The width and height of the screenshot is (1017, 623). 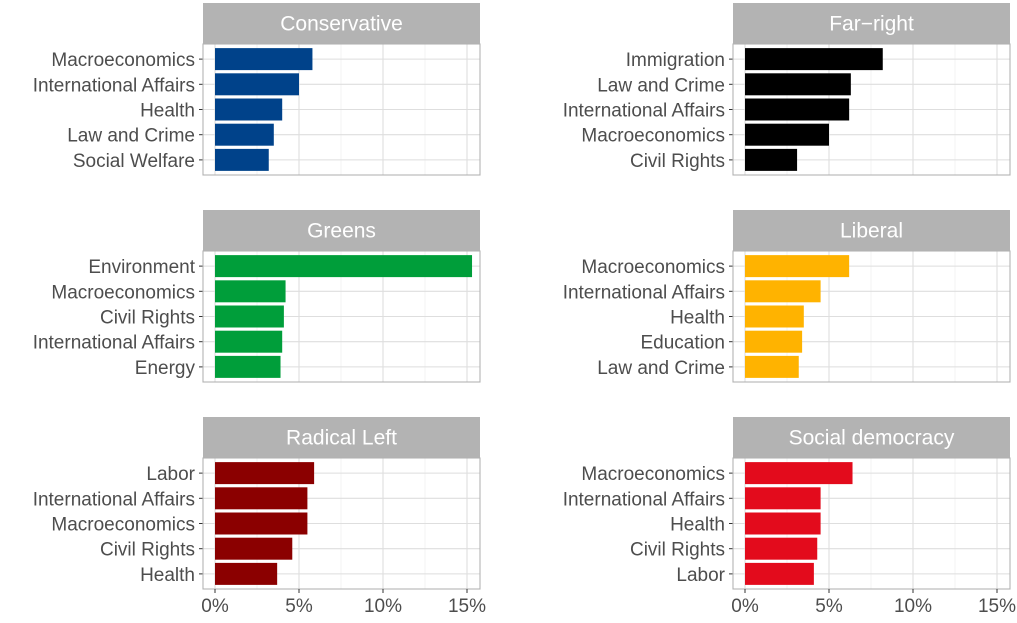 What do you see at coordinates (141, 267) in the screenshot?
I see `category-label: Environment` at bounding box center [141, 267].